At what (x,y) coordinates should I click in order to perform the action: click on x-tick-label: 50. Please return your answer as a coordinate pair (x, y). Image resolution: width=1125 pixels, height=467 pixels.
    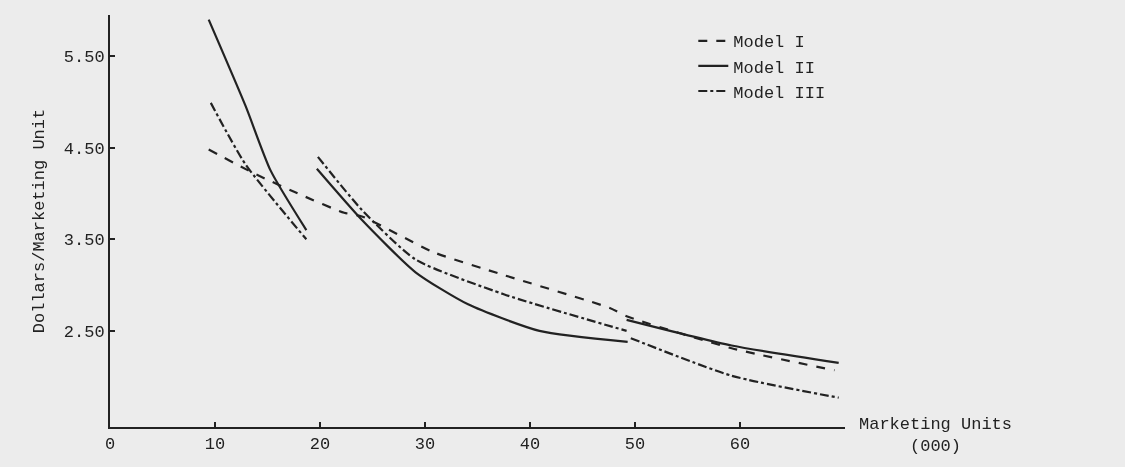
    Looking at the image, I should click on (635, 445).